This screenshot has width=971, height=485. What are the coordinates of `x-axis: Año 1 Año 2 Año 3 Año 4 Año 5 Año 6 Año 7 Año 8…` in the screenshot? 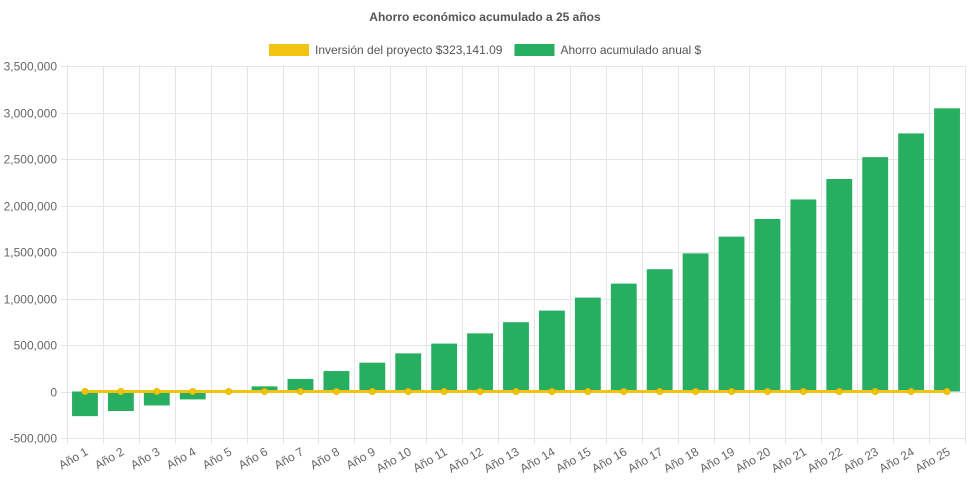 It's located at (504, 459).